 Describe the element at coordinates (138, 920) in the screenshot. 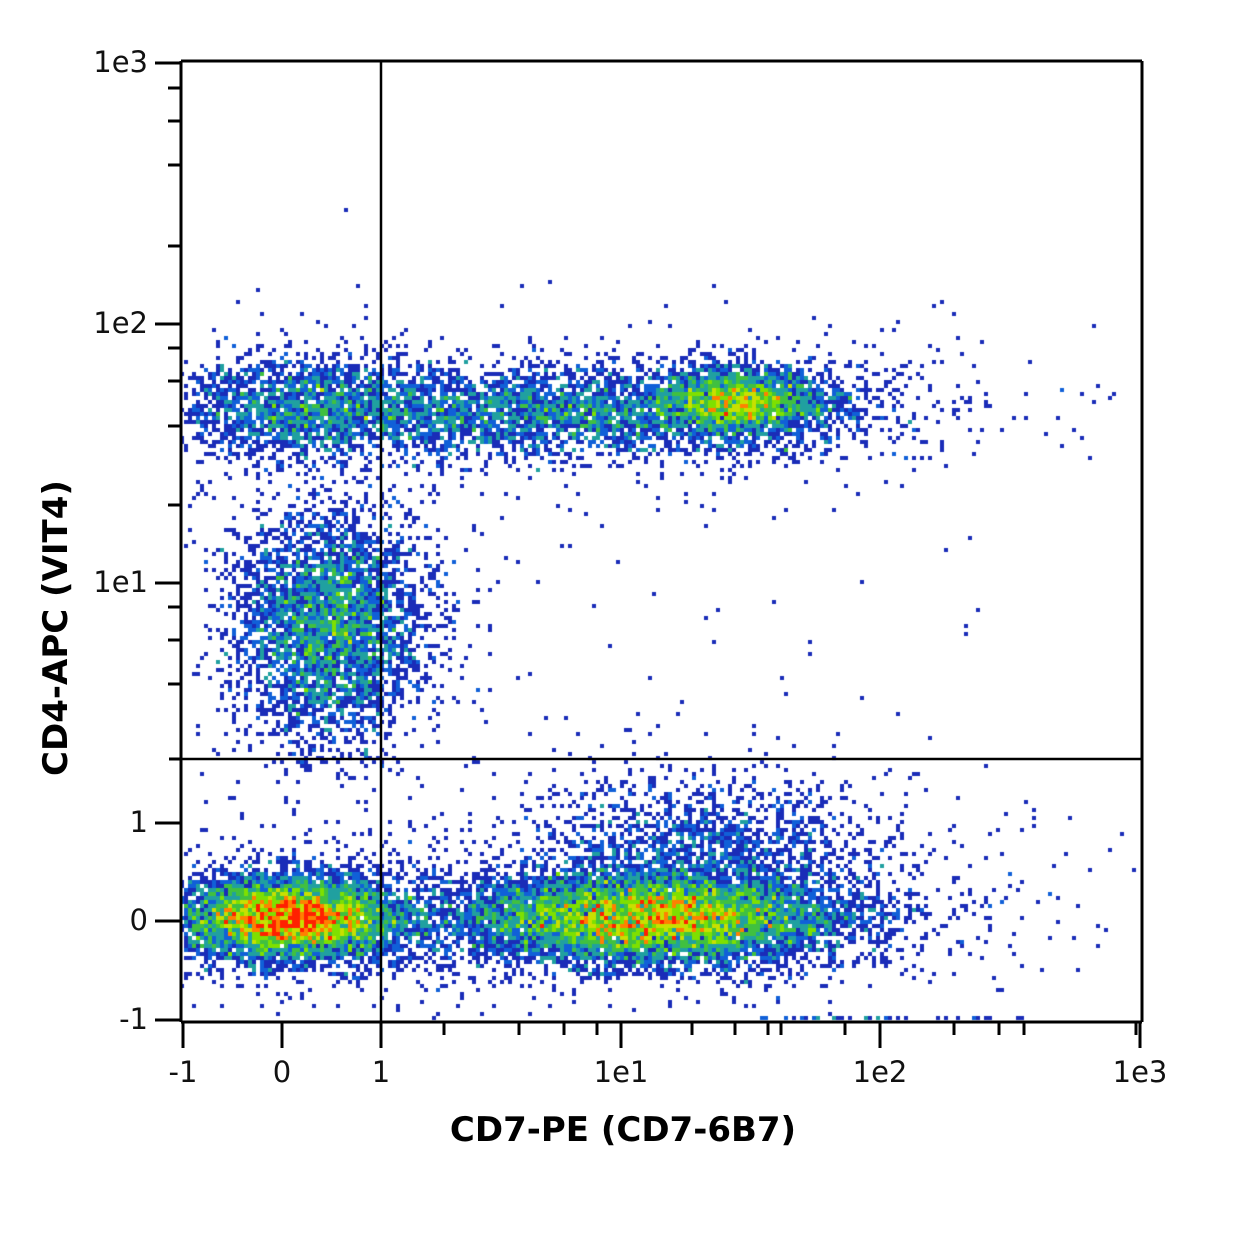

I see `y-tick-label: 0` at that location.